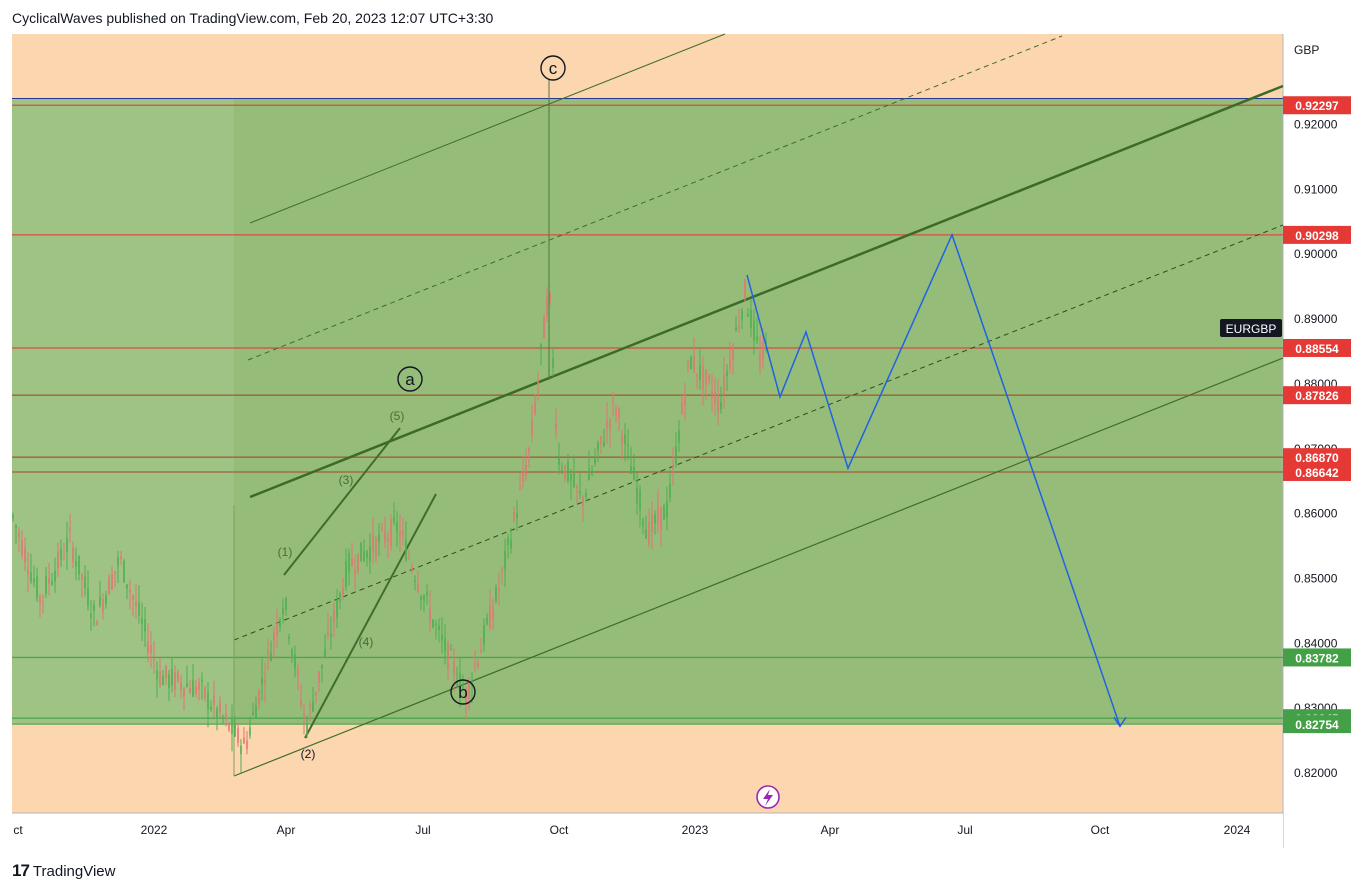  What do you see at coordinates (308, 754) in the screenshot?
I see `wave-label-minor: (2)` at bounding box center [308, 754].